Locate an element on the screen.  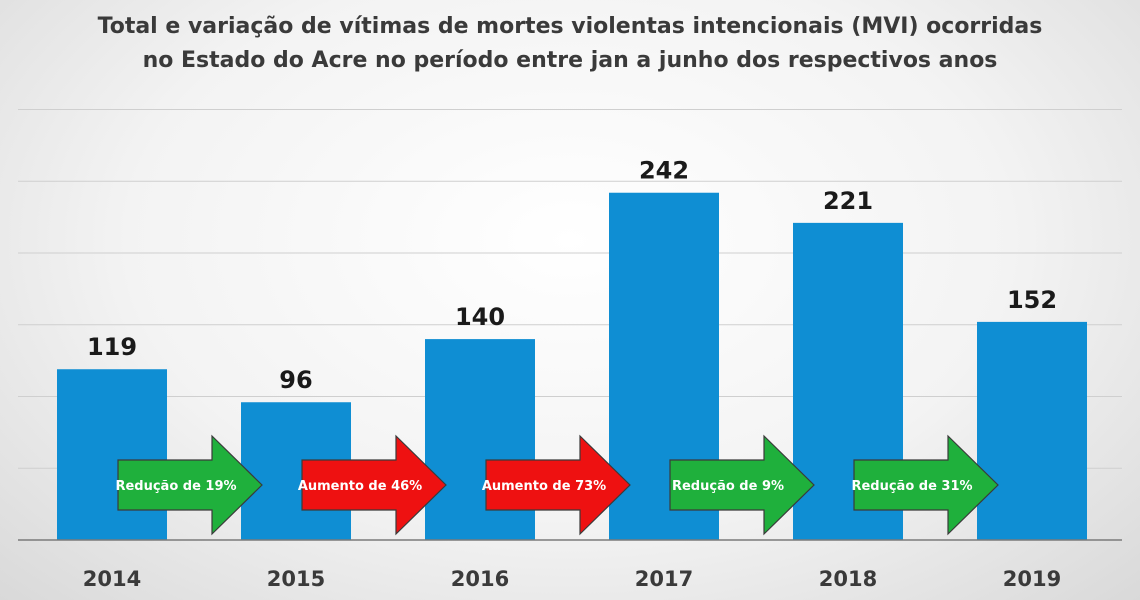
change-label-1: Redução de 19% is located at coordinates (175, 486).